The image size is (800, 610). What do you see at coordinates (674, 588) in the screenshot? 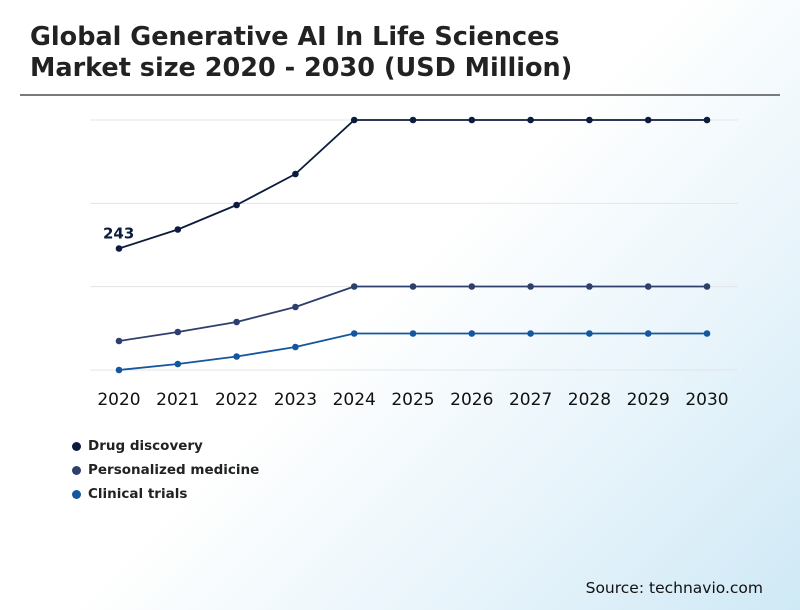
I see `source-note: Source: technavio.com` at bounding box center [674, 588].